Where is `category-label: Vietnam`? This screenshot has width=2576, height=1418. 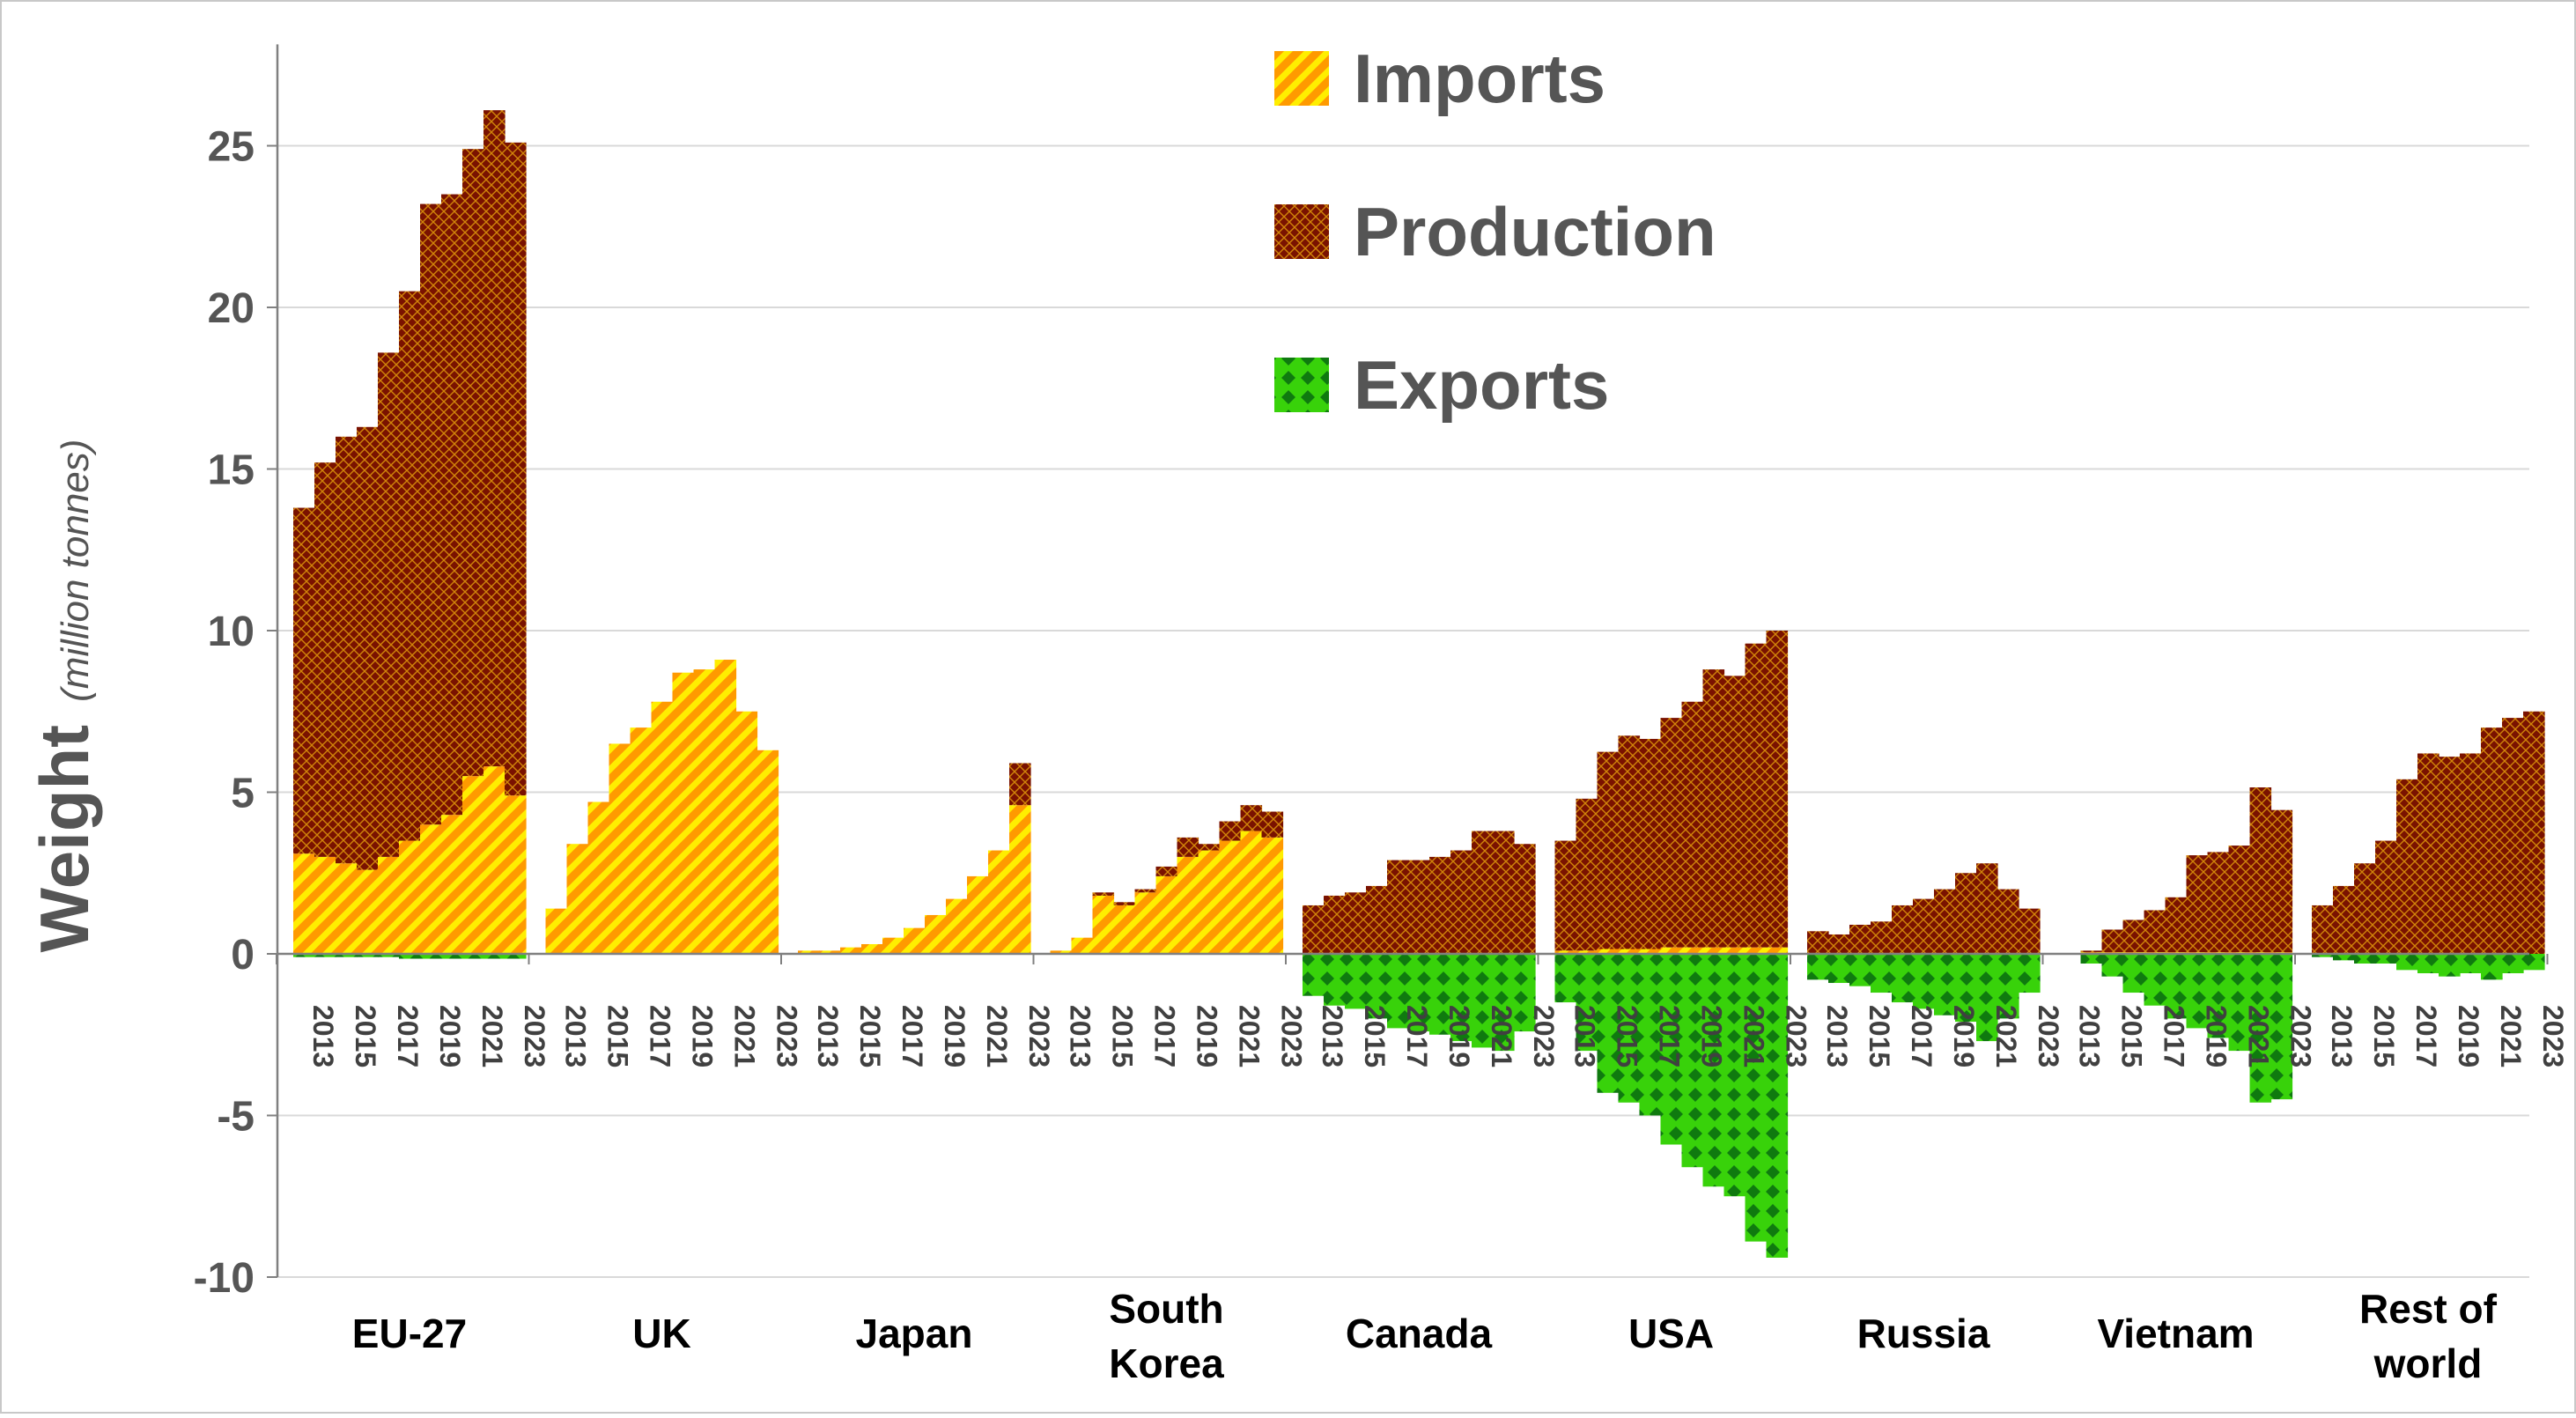
category-label: Vietnam is located at coordinates (2175, 1333).